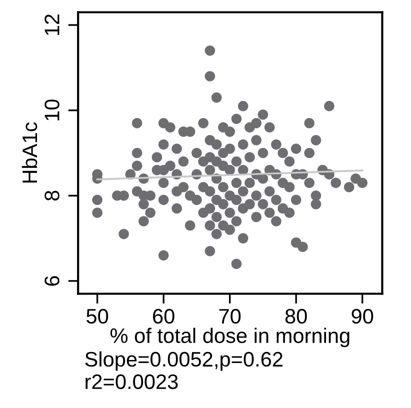  I want to click on x-axis-title: % of total dose in morning, so click(230, 338).